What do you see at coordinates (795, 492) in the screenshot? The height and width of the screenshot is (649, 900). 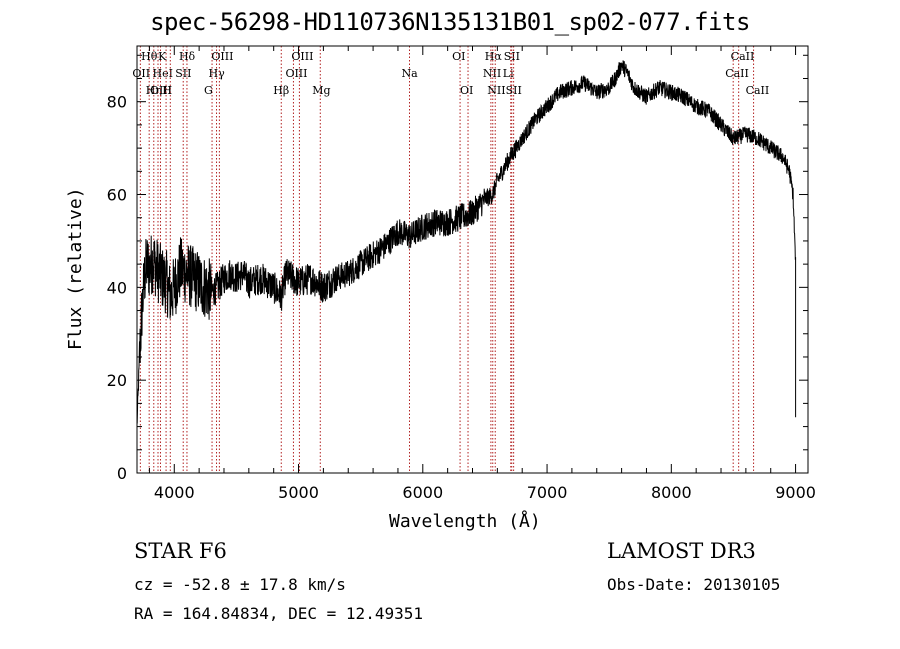 I see `x-tick-label: 9000` at bounding box center [795, 492].